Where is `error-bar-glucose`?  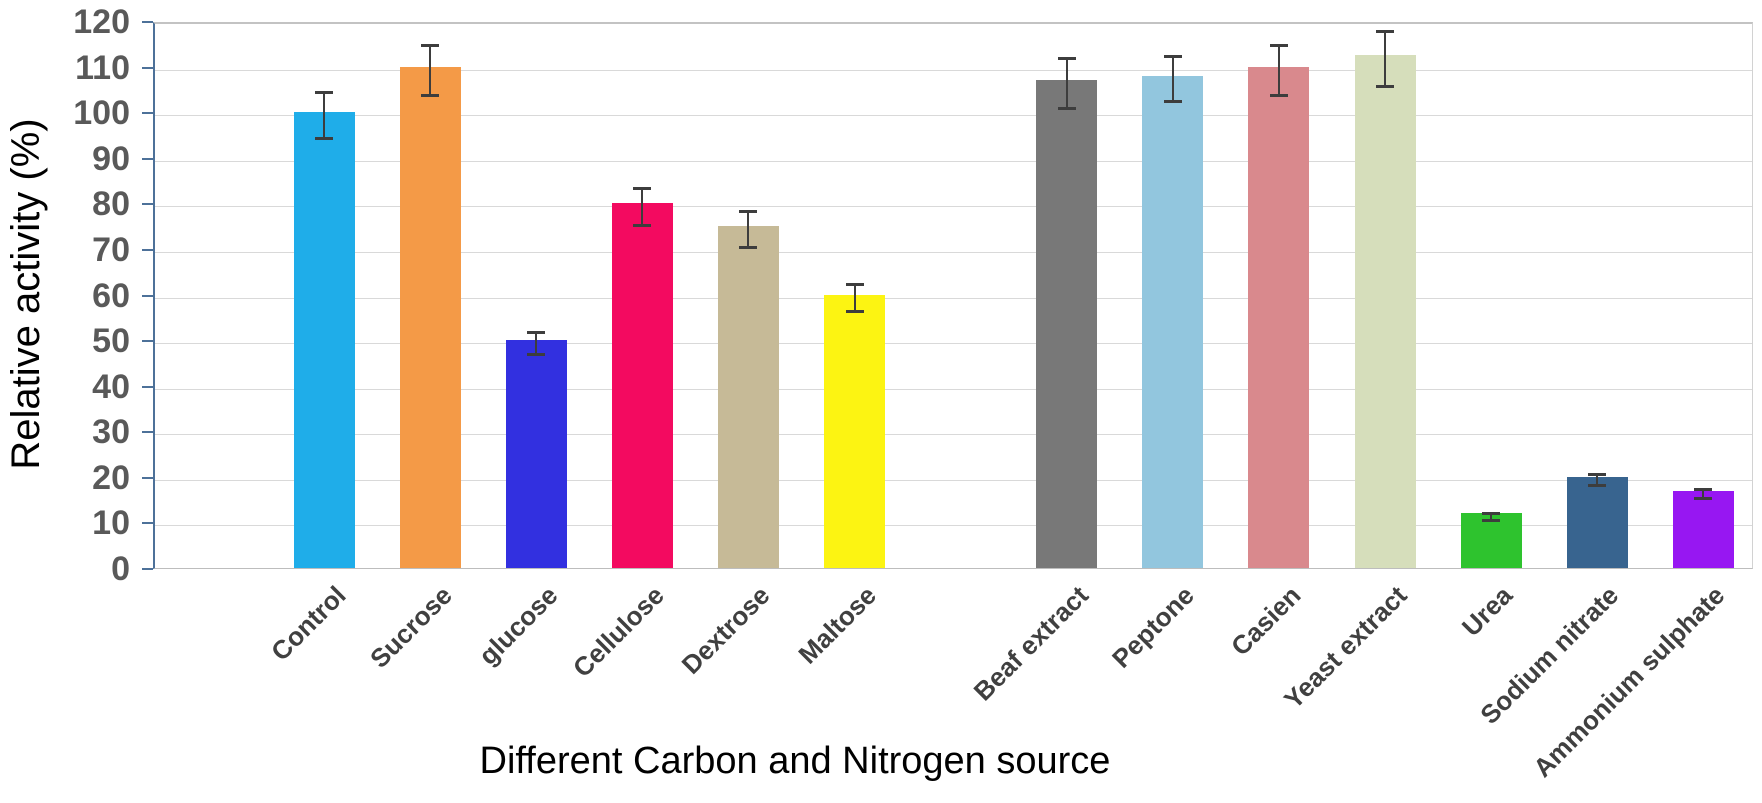 error-bar-glucose is located at coordinates (536, 343).